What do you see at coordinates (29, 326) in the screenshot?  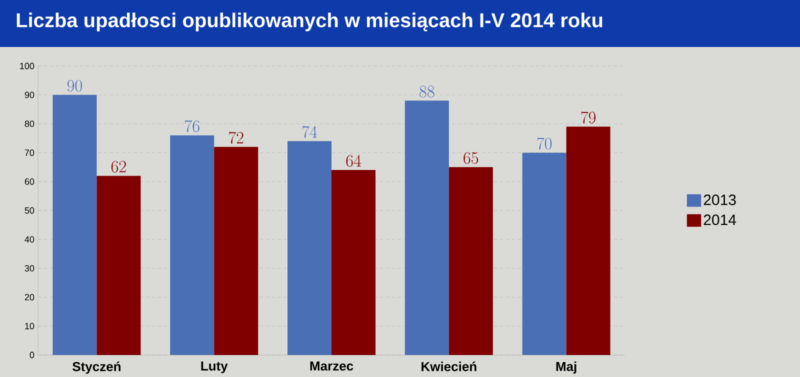 I see `y-tick-label: 10` at bounding box center [29, 326].